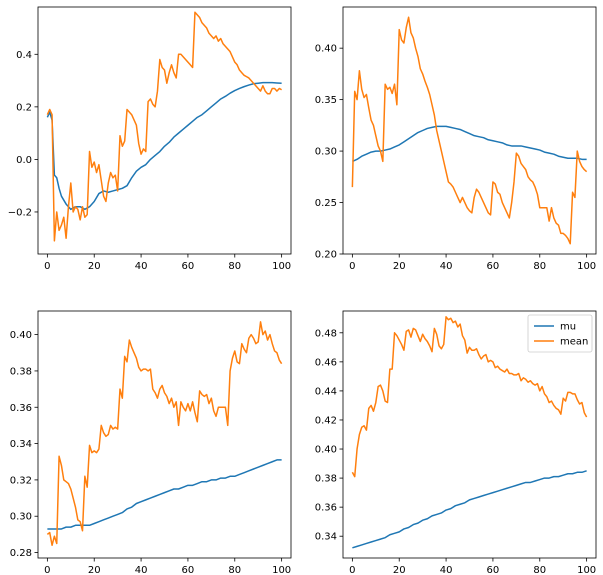 Image resolution: width=603 pixels, height=575 pixels. Describe the element at coordinates (24, 160) in the screenshot. I see `y-tick-label: 0.0` at that location.